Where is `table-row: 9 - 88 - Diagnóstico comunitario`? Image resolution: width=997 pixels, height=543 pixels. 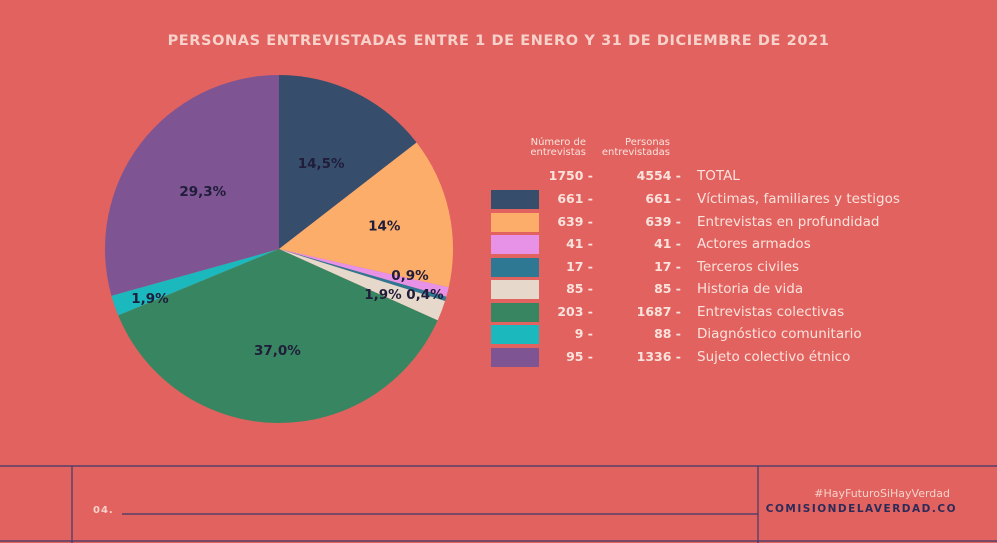 table-row: 9 - 88 - Diagnóstico comunitario is located at coordinates (498, 333).